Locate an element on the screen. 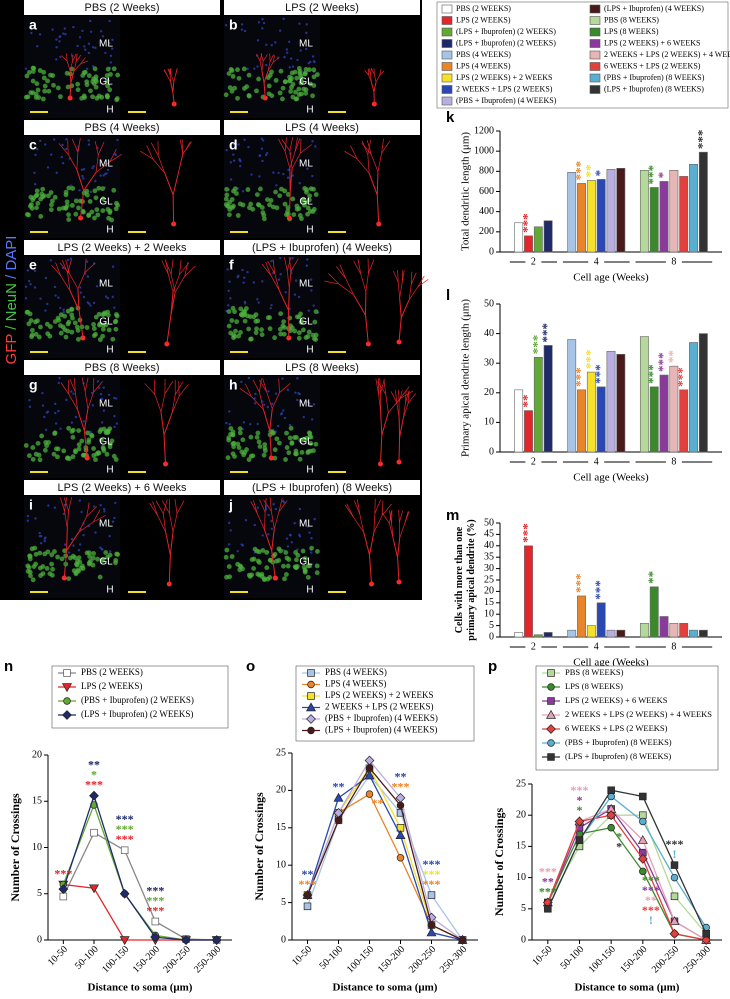 The image size is (730, 999). y-tick-label: 5 is located at coordinates (523, 908).